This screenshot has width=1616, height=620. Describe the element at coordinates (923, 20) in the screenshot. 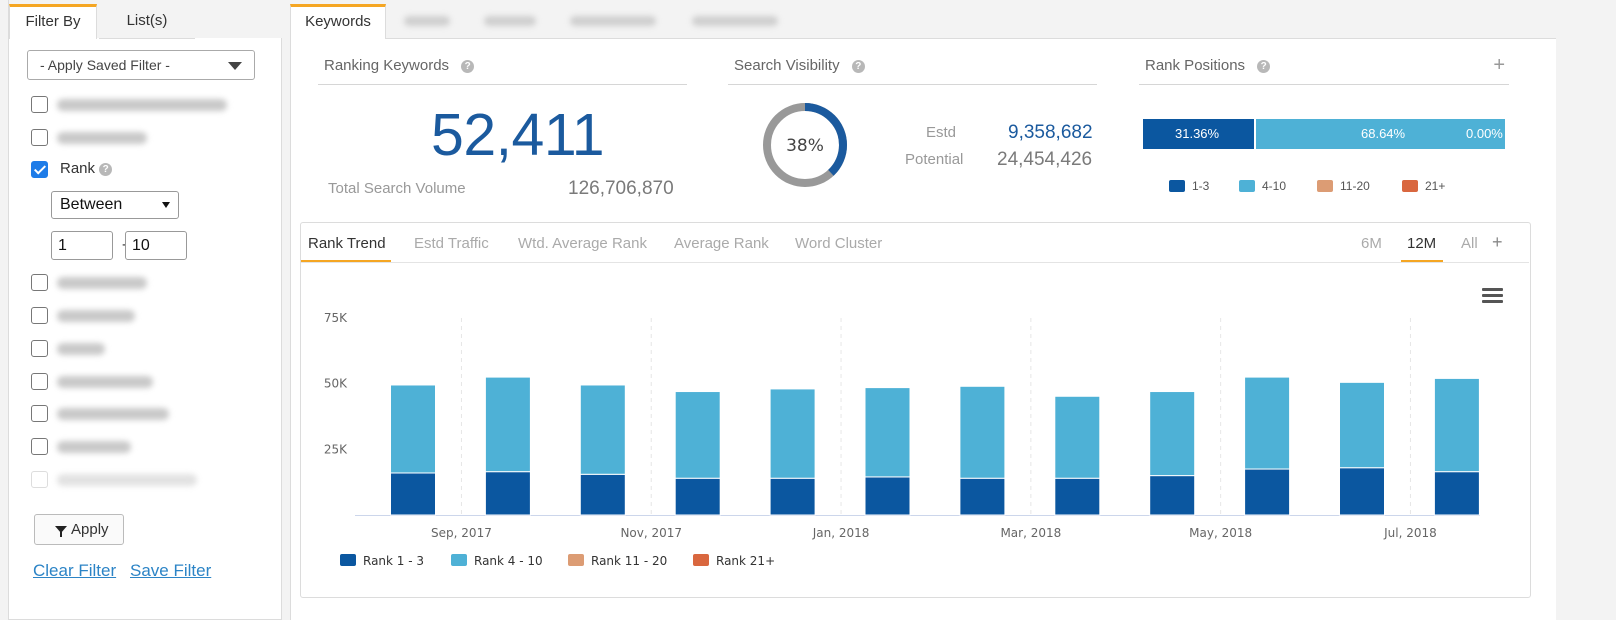

I see `main-tabbar: Keywords` at that location.